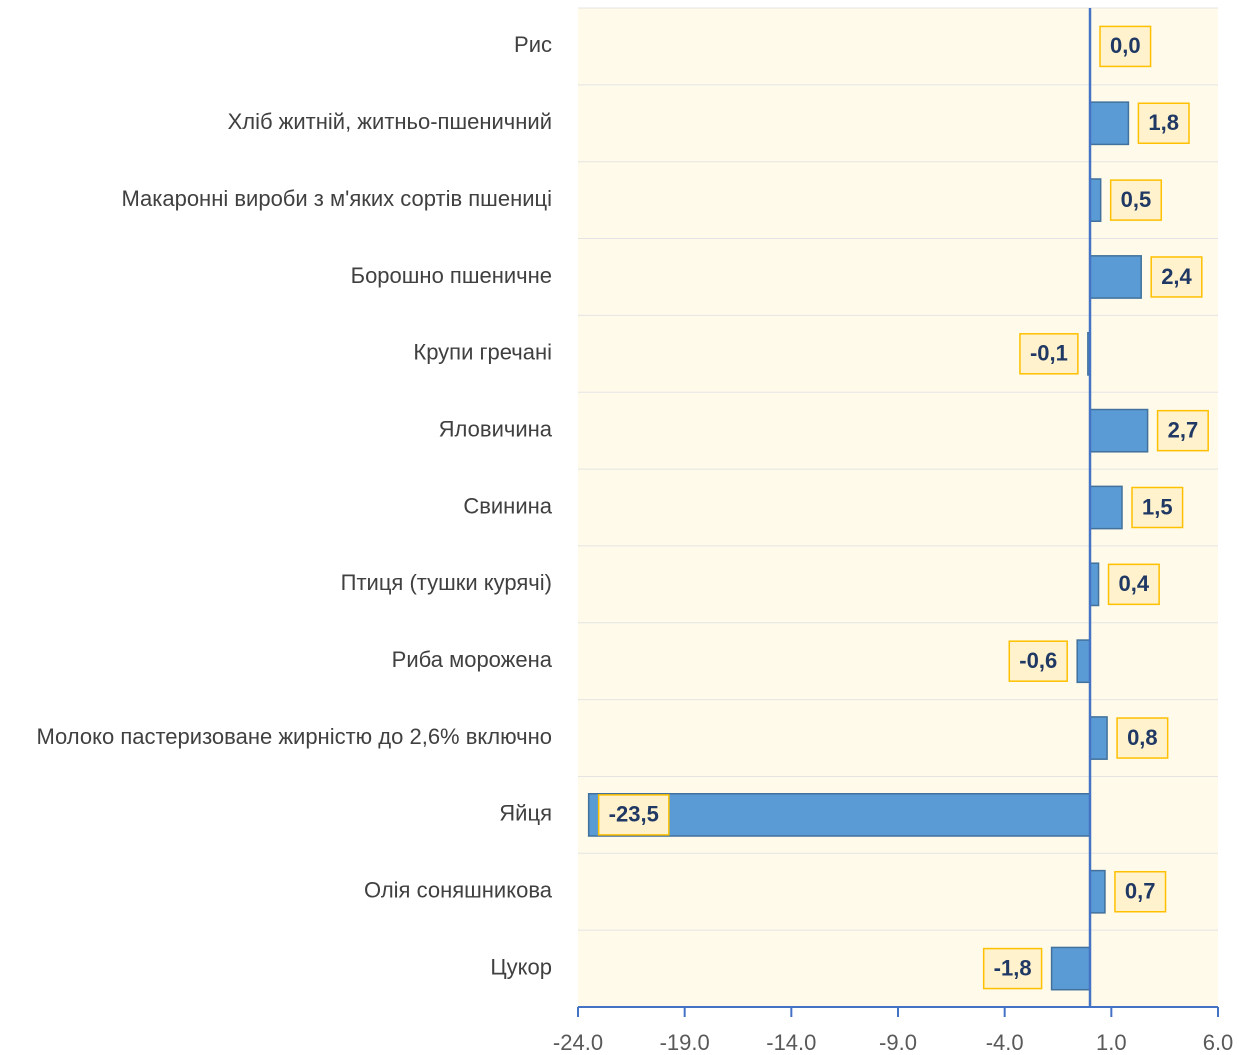 The height and width of the screenshot is (1055, 1239). What do you see at coordinates (336, 198) in the screenshot?
I see `category-label: Макаронні вироби з м'яких сортів пшениці` at bounding box center [336, 198].